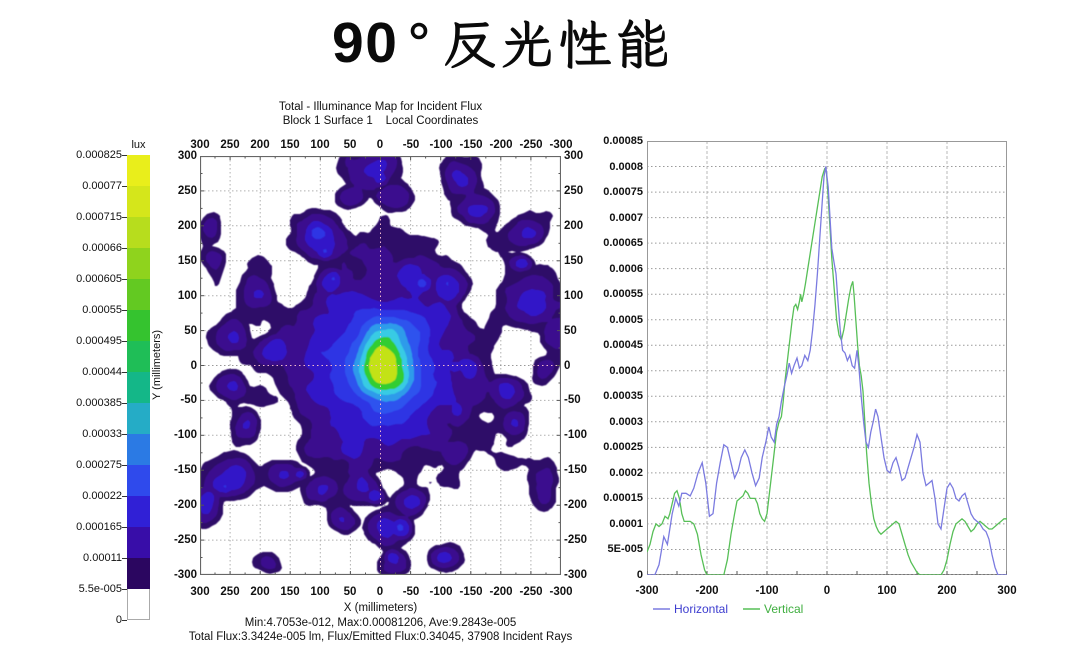 Image resolution: width=1078 pixels, height=664 pixels. What do you see at coordinates (365, 42) in the screenshot?
I see `svg-text: 90` at bounding box center [365, 42].